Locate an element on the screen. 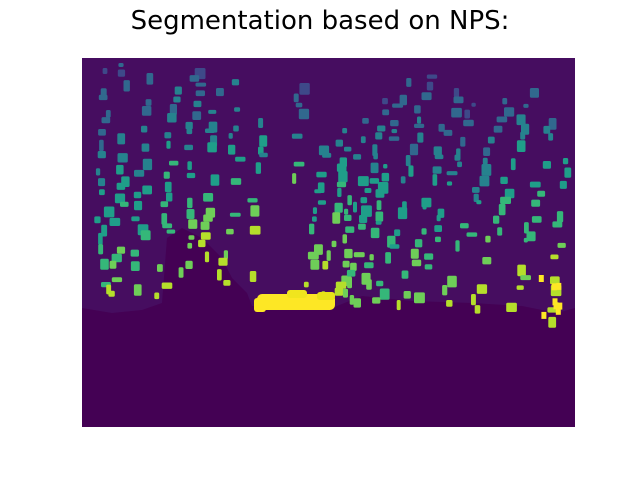 Image resolution: width=640 pixels, height=480 pixels. yellow-object is located at coordinates (294, 301).